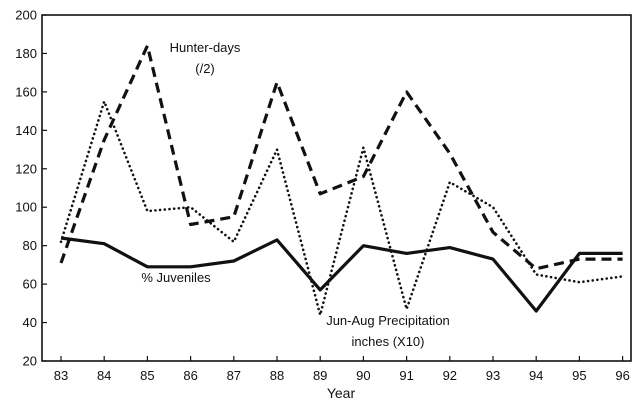 The width and height of the screenshot is (639, 403). Describe the element at coordinates (104, 375) in the screenshot. I see `x-tick-label: 84` at that location.